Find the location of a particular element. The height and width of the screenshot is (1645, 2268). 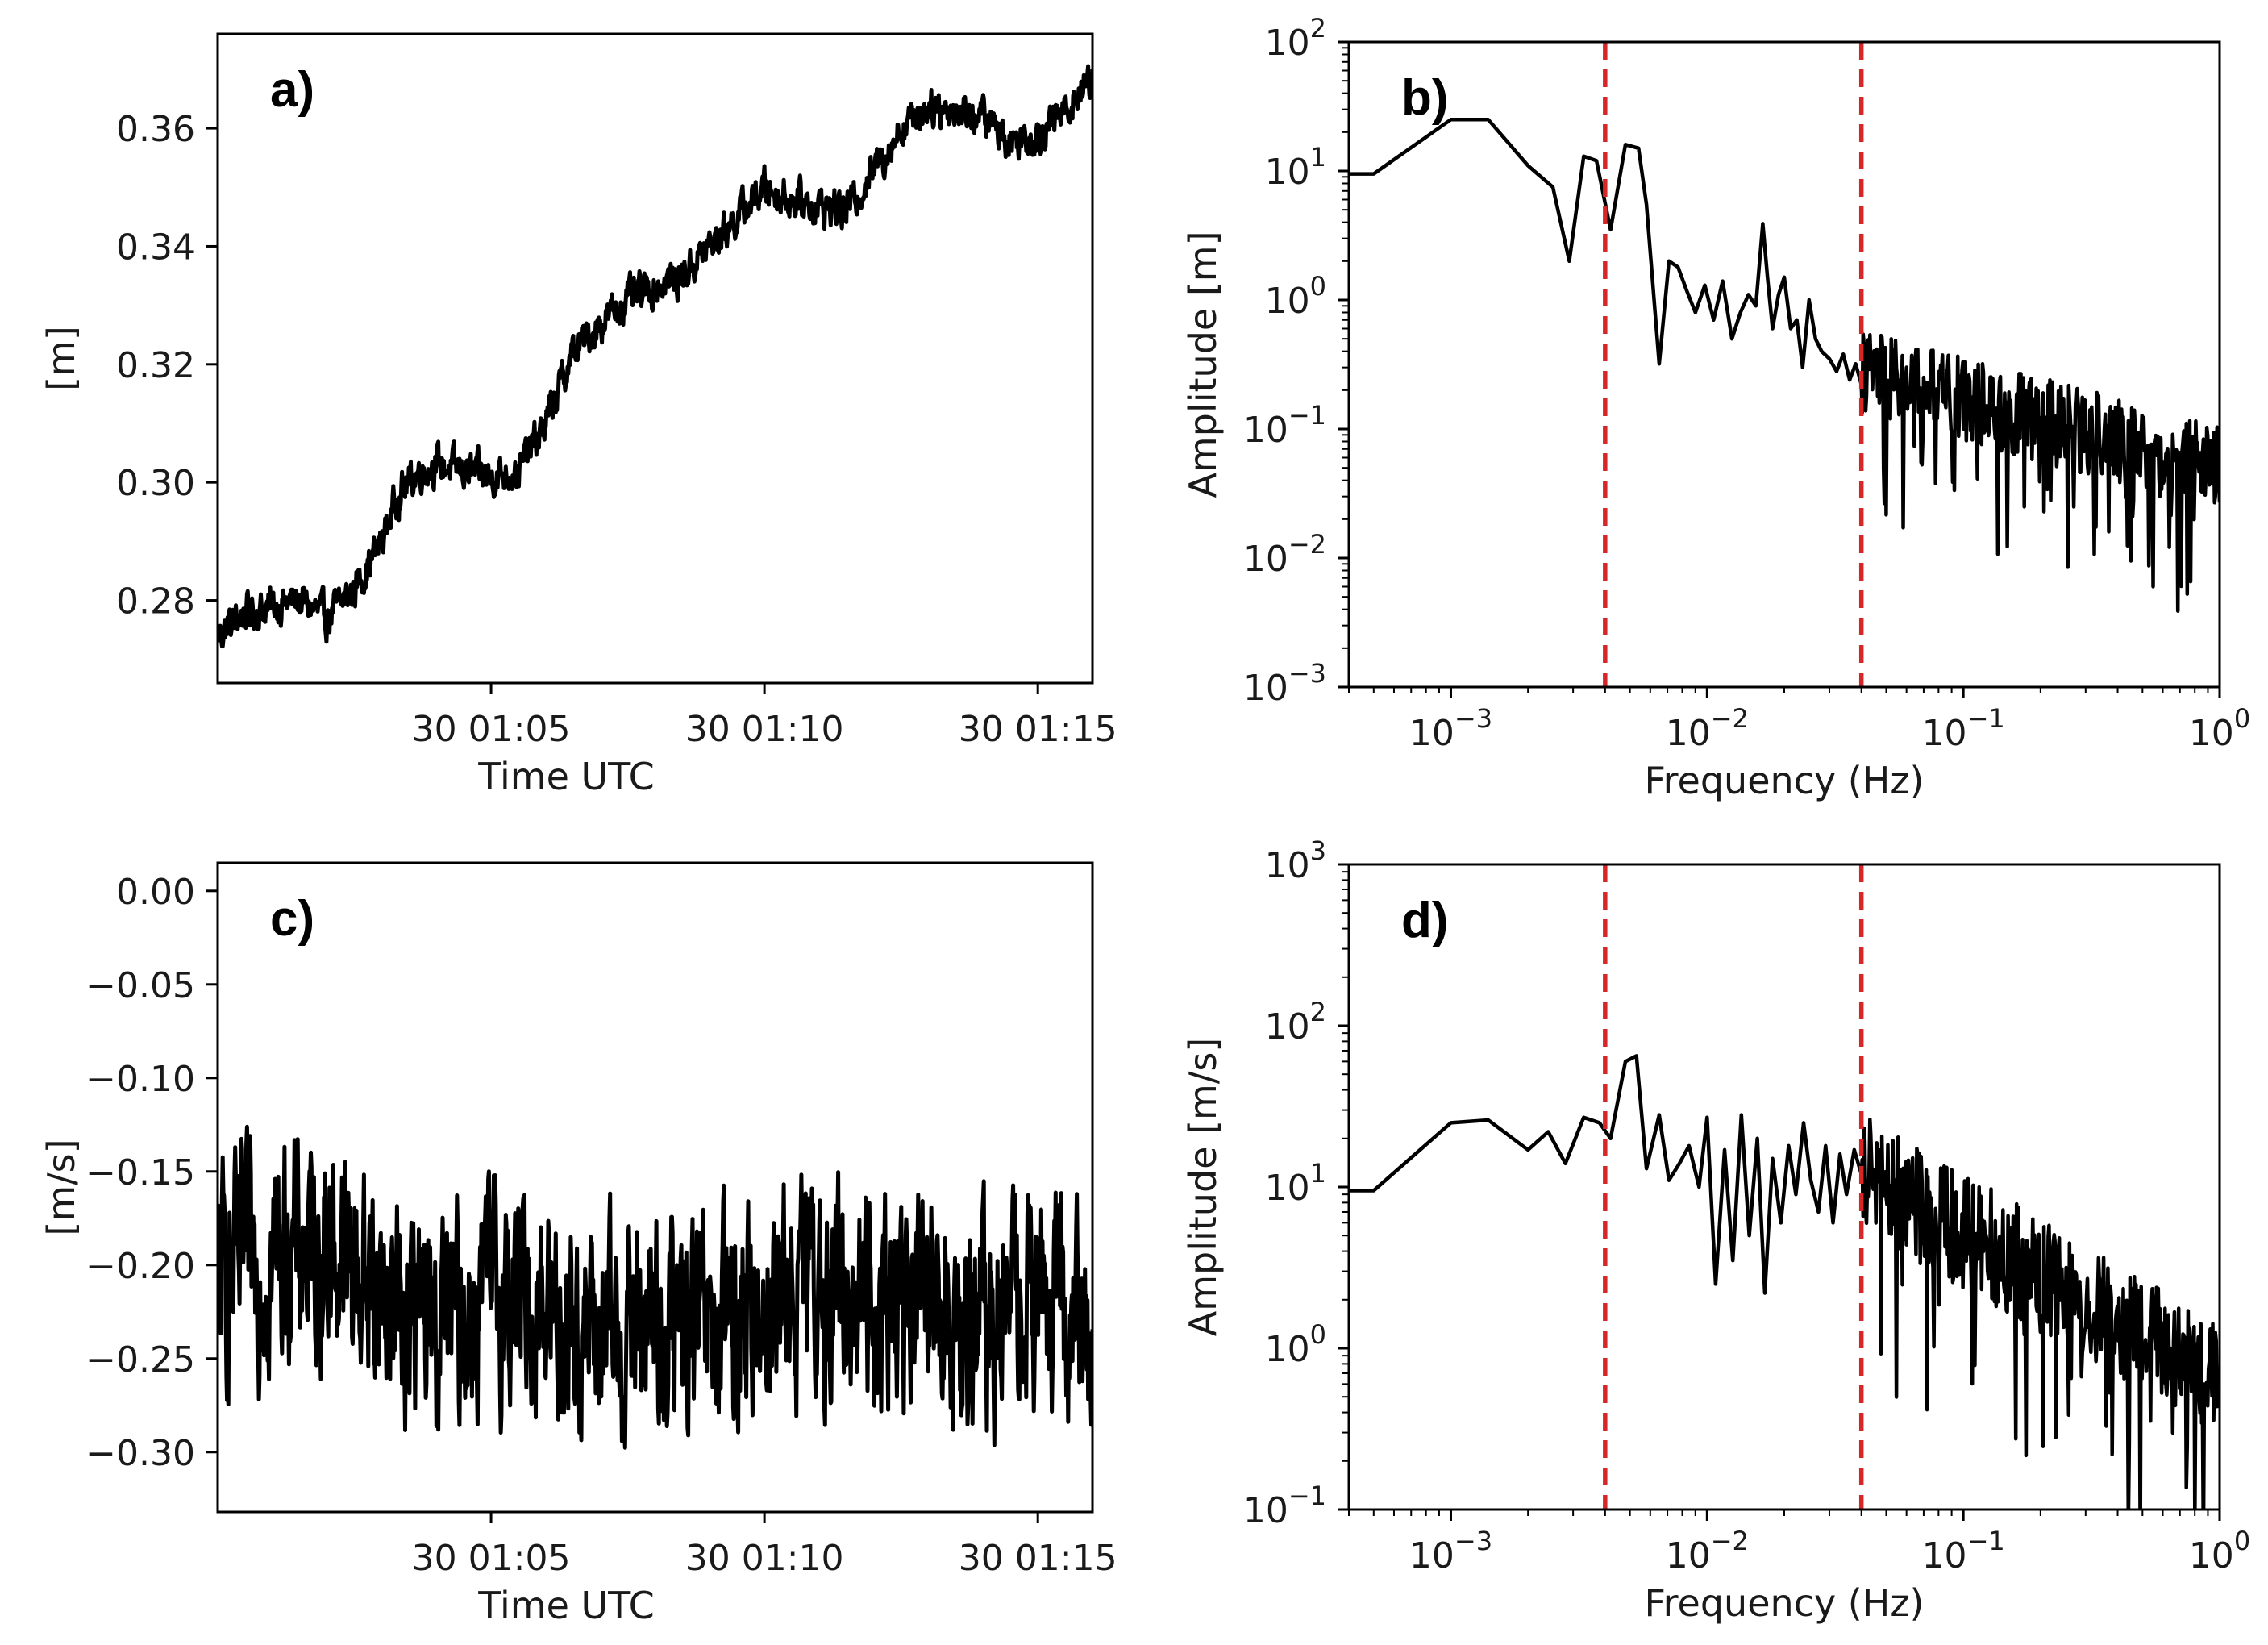

y-tick-label: 0.36 is located at coordinates (156, 129).